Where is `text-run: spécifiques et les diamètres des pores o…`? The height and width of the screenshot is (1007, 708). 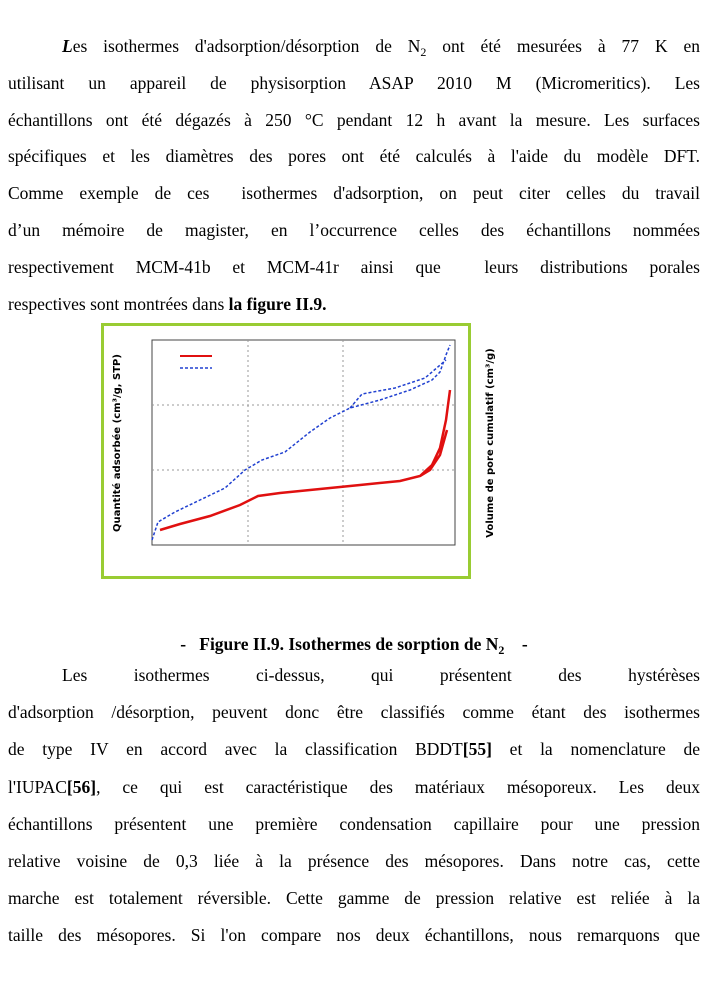 text-run: spécifiques et les diamètres des pores o… is located at coordinates (354, 156).